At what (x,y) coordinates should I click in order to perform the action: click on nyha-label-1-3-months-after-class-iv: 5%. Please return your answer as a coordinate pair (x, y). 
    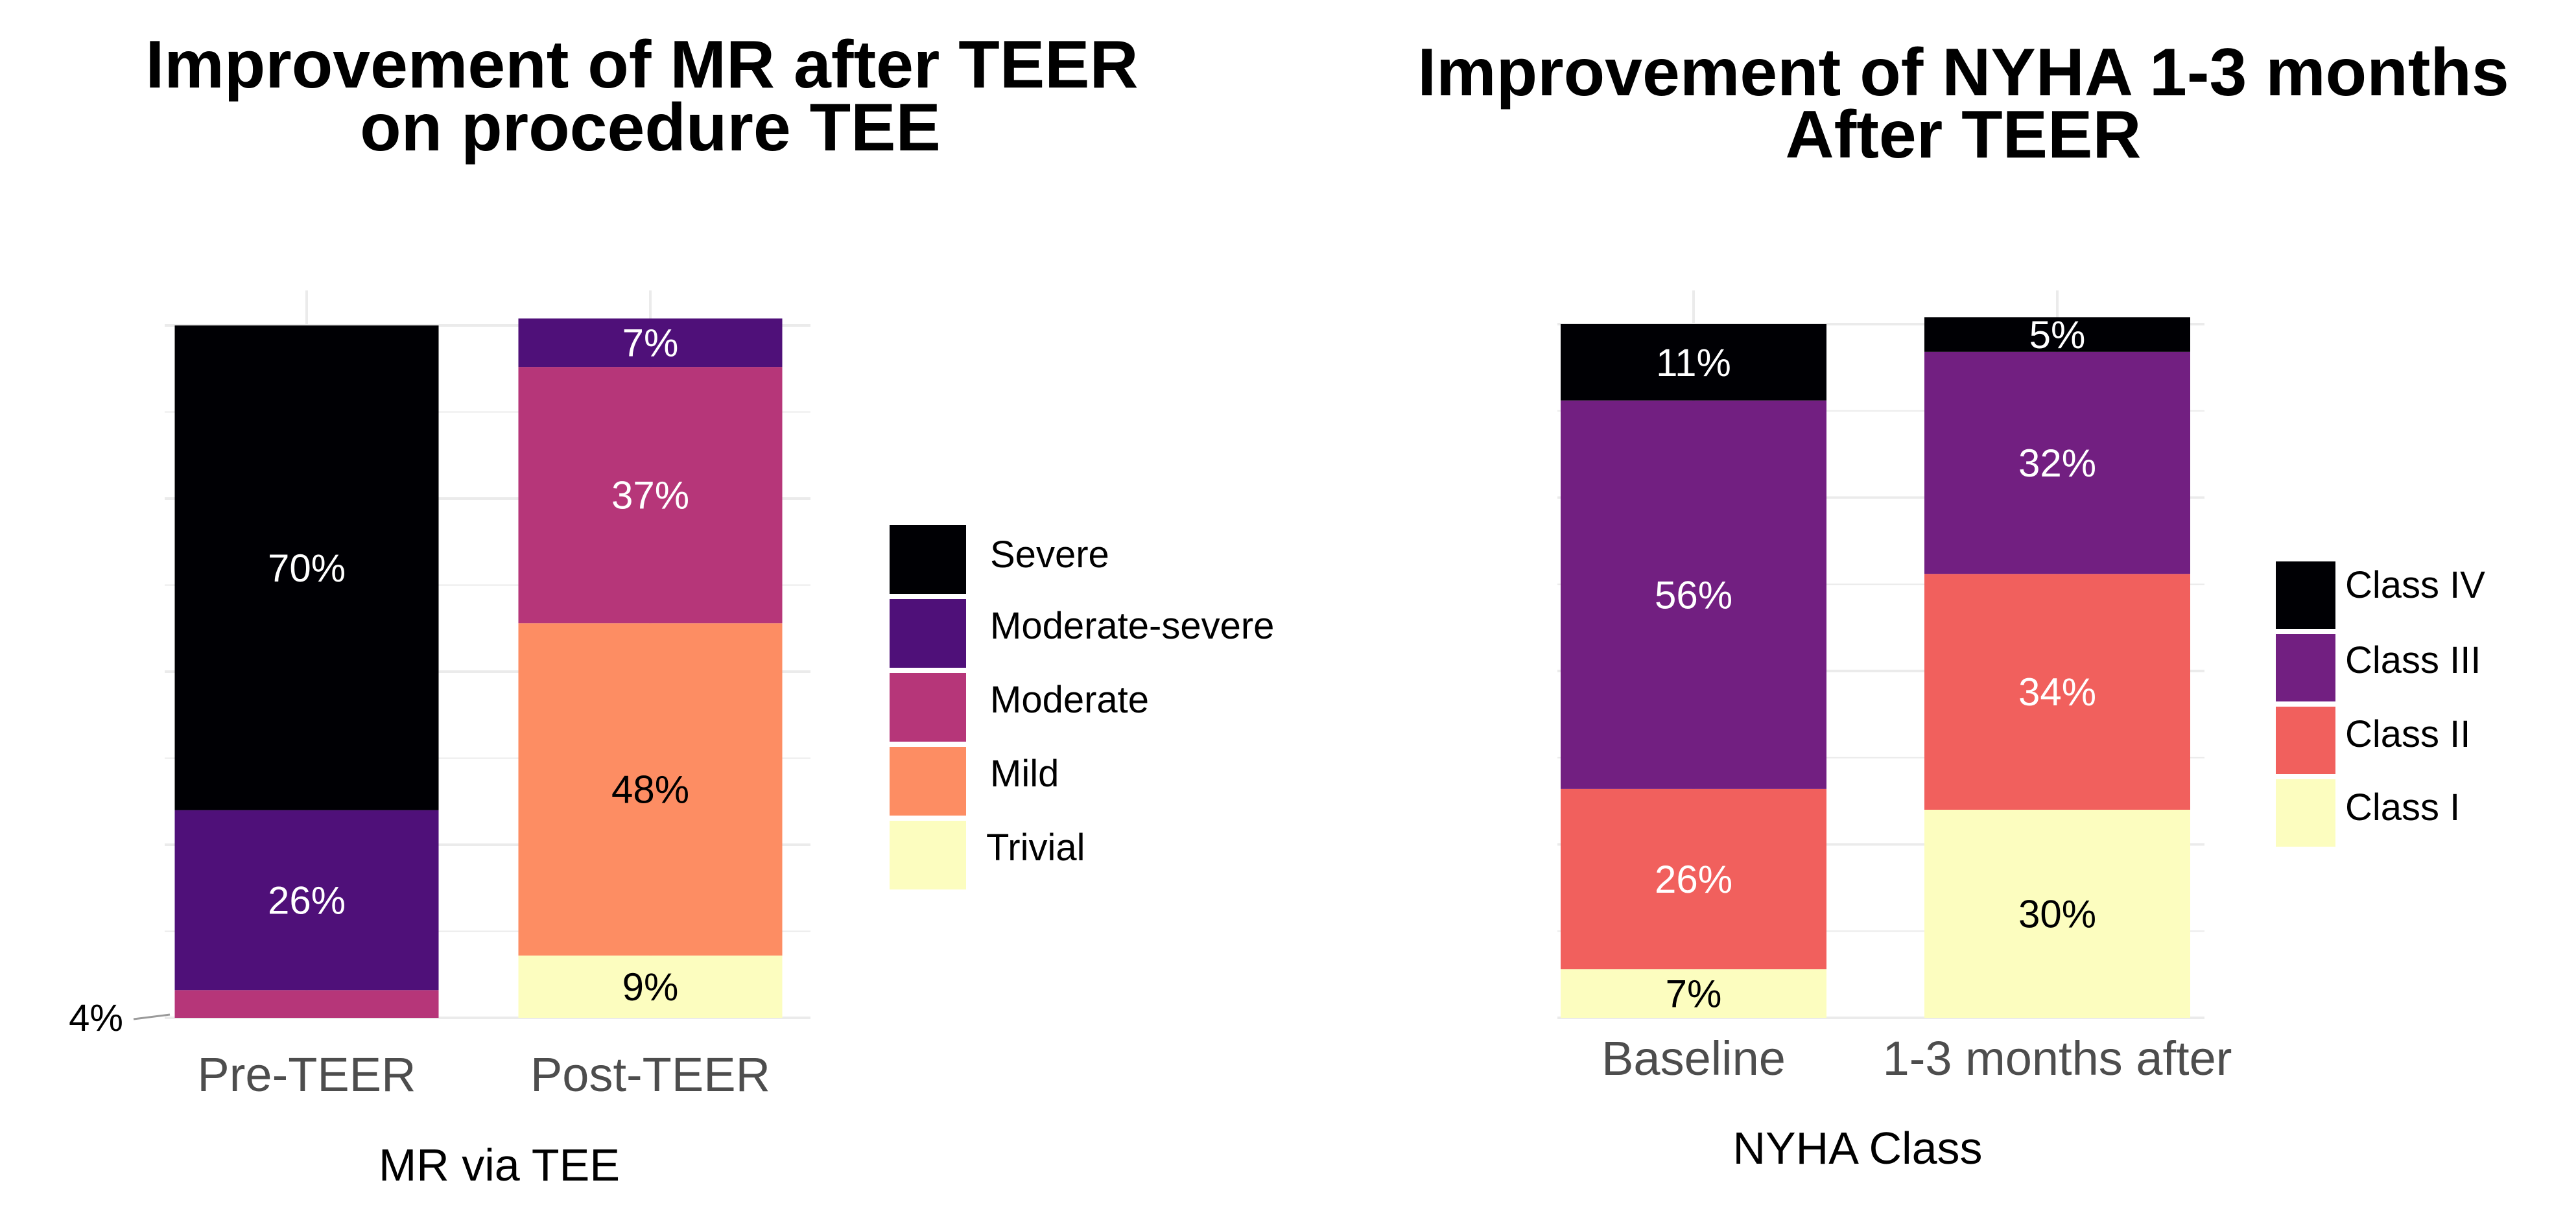
    Looking at the image, I should click on (2057, 335).